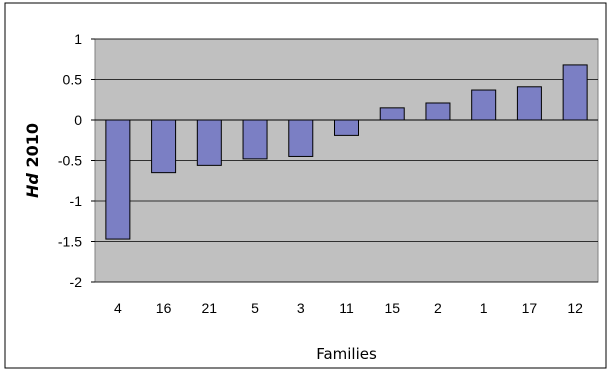  I want to click on x-tick-label-5: 5, so click(255, 308).